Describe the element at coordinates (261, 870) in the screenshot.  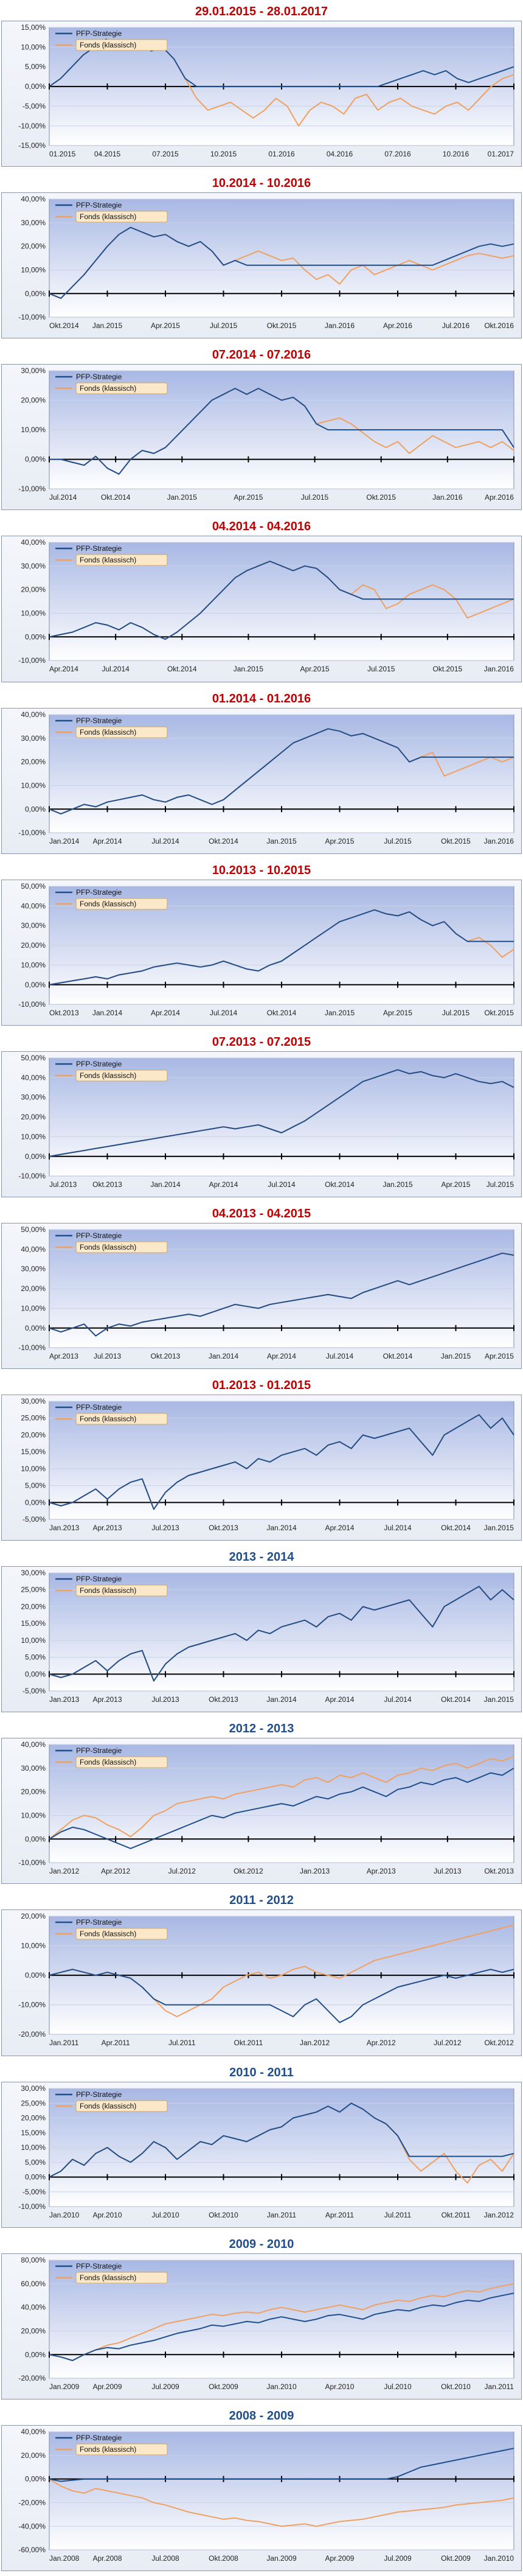
I see `chart-title: 10.2013 - 10.2015` at that location.